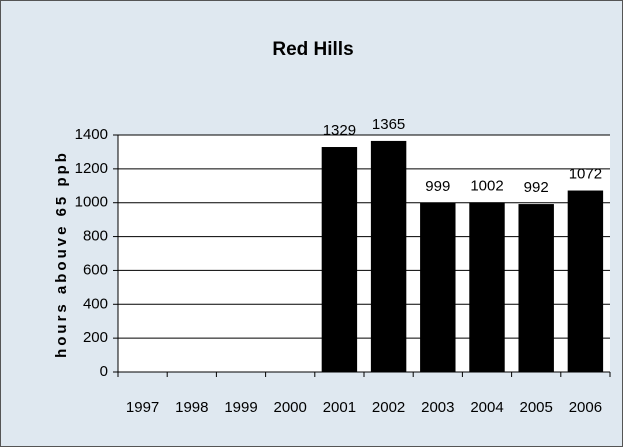 This screenshot has height=447, width=623. What do you see at coordinates (339, 130) in the screenshot?
I see `data-label: 1329` at bounding box center [339, 130].